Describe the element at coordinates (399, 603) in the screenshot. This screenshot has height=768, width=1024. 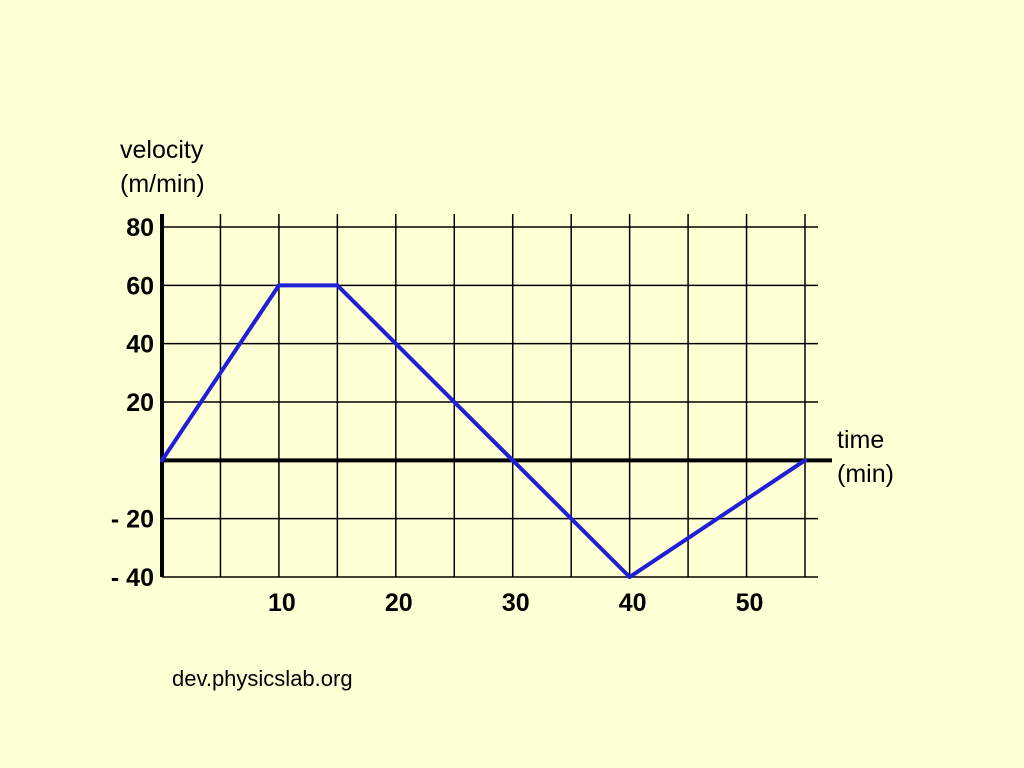
I see `x-tick-label: 20` at that location.